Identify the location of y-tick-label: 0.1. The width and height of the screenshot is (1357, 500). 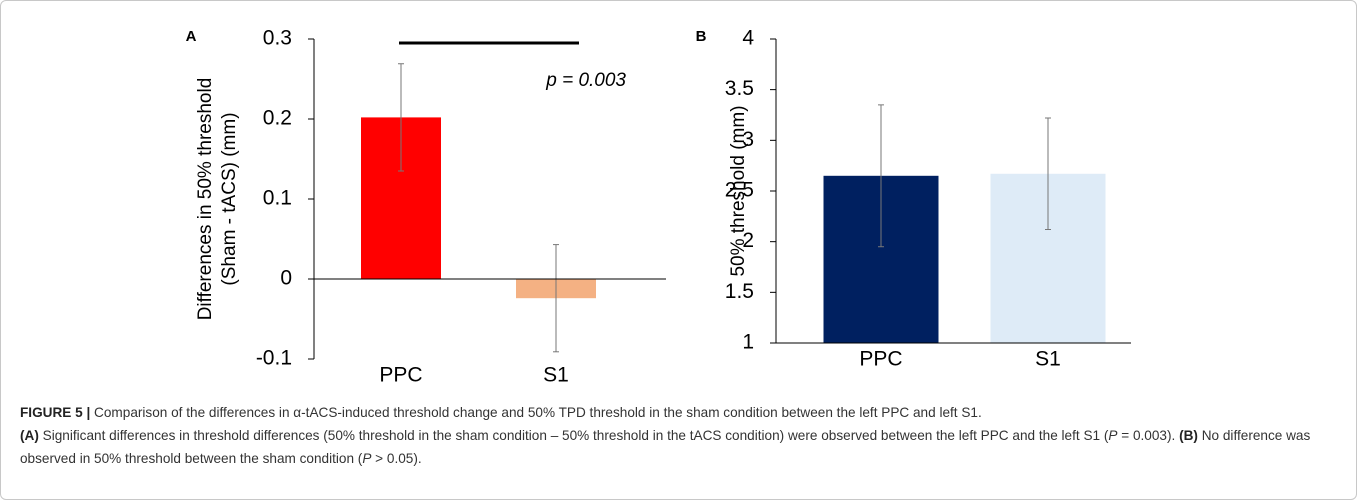
(277, 198).